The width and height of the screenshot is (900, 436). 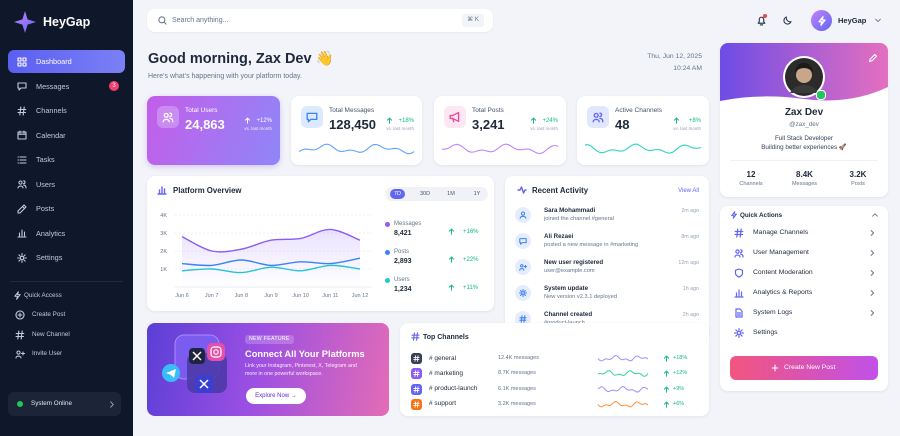 I want to click on profile-stat-value: 3.2K, so click(x=858, y=174).